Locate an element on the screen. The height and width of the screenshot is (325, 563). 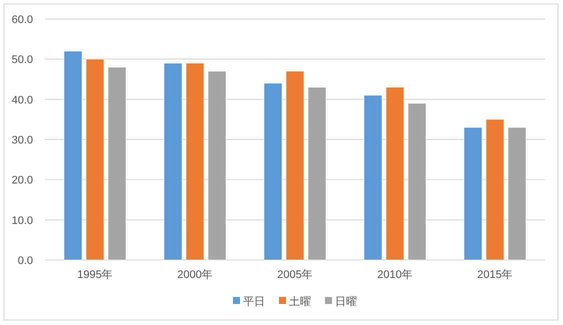
x-tick-label: 2005年 is located at coordinates (295, 275).